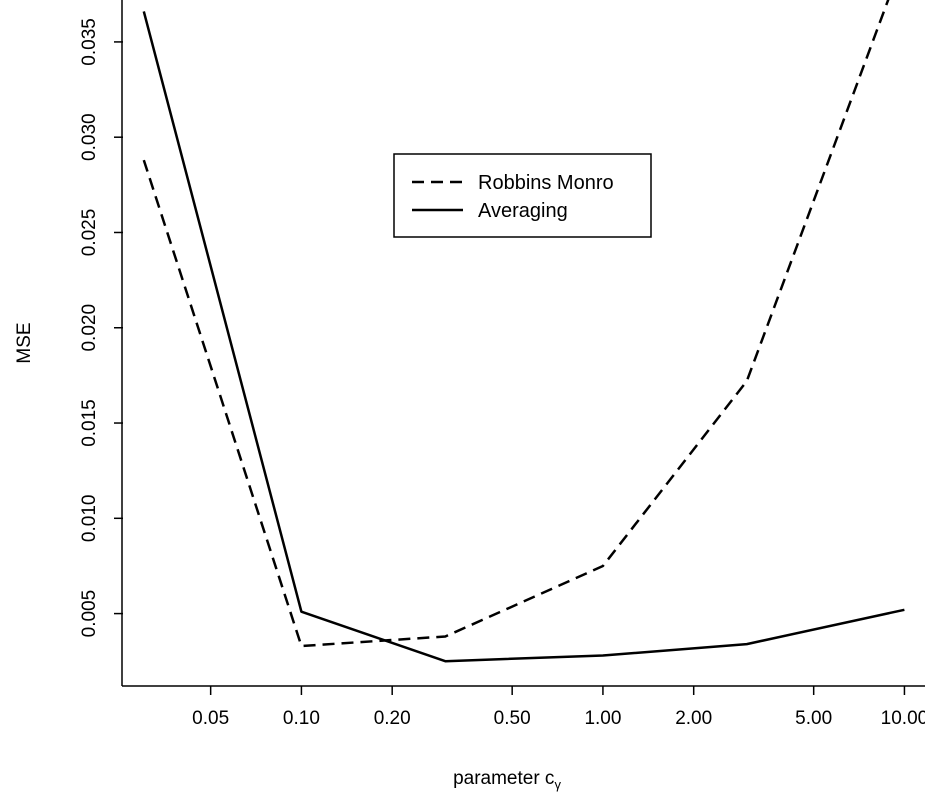 Image resolution: width=925 pixels, height=798 pixels. What do you see at coordinates (89, 519) in the screenshot?
I see `y-tick-label: 0.010` at bounding box center [89, 519].